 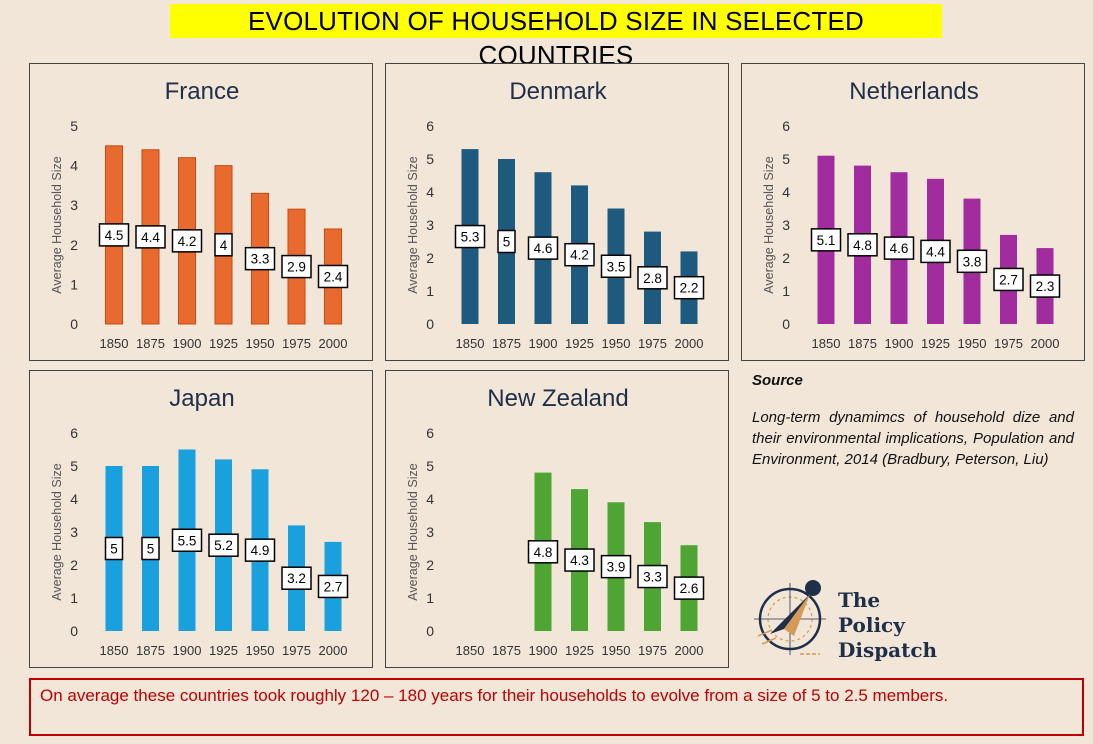 I want to click on data-label: 5.5, so click(x=187, y=540).